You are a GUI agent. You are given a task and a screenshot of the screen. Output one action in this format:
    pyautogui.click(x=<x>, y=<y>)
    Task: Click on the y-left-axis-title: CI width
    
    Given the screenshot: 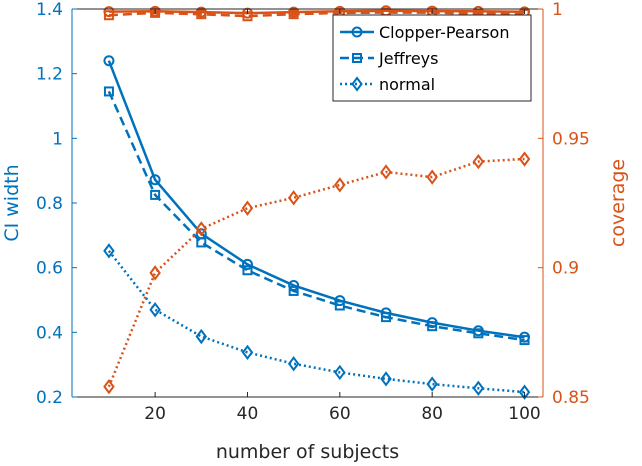 What is the action you would take?
    pyautogui.click(x=12, y=202)
    